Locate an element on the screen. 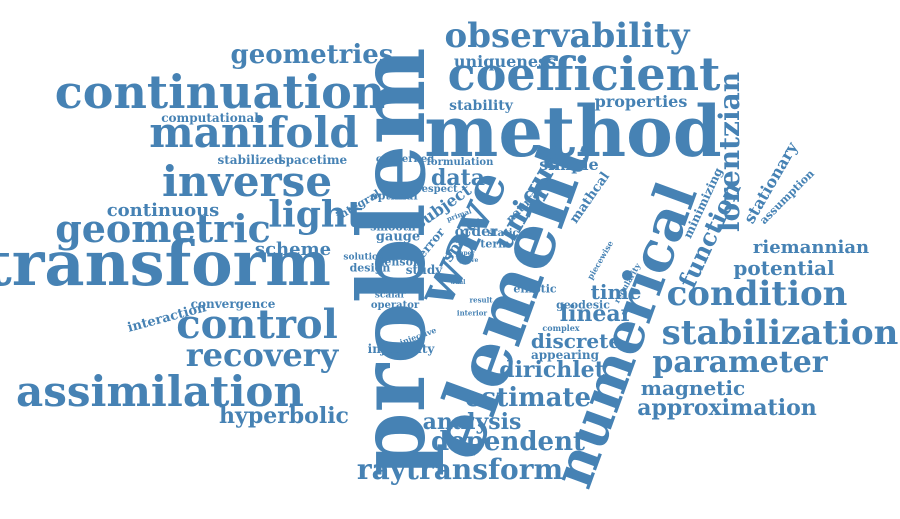  word-continuation: continuation is located at coordinates (220, 92).